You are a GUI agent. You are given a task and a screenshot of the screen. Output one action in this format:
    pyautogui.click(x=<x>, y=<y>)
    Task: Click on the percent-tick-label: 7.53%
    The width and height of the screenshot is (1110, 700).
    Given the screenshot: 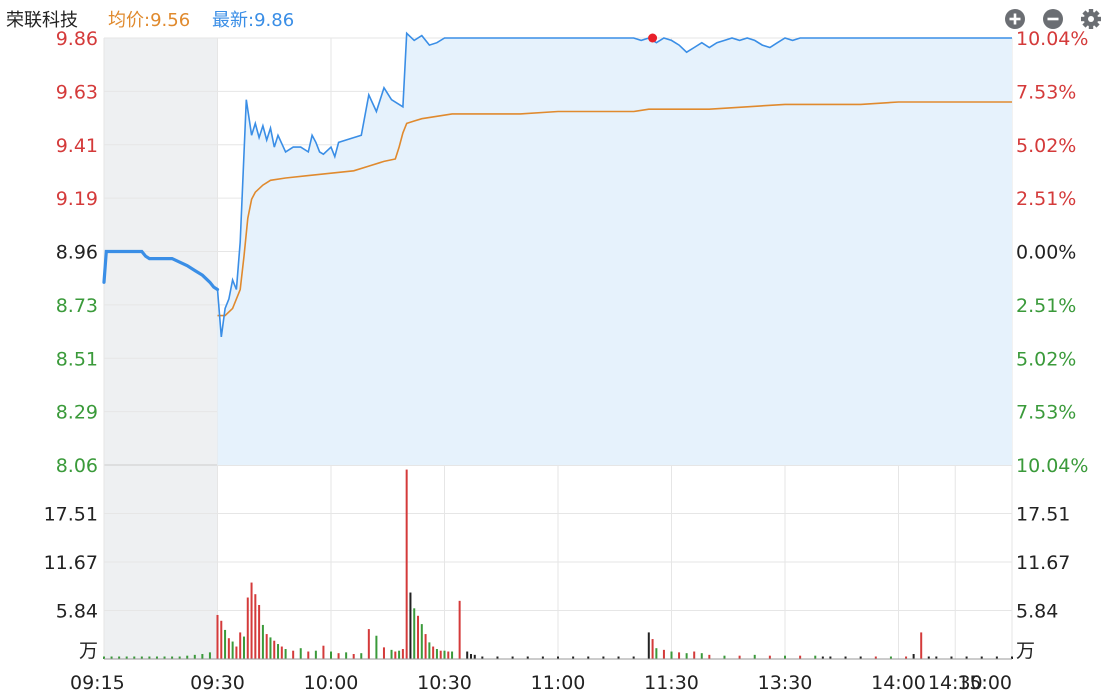 What is the action you would take?
    pyautogui.click(x=1046, y=413)
    